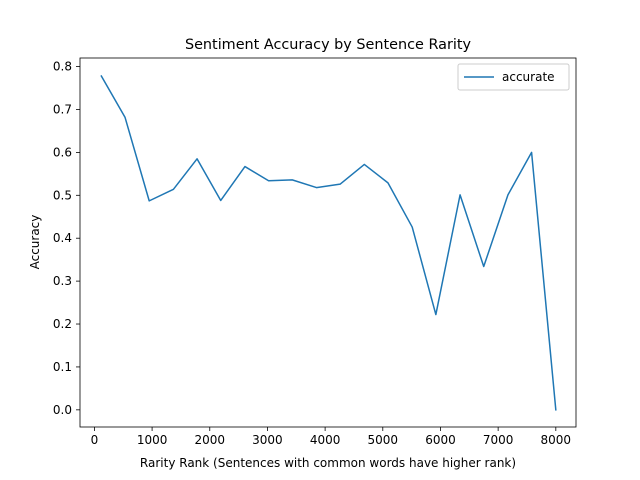 This screenshot has height=480, width=640. Describe the element at coordinates (528, 77) in the screenshot. I see `legend-label-accurate: accurate` at that location.